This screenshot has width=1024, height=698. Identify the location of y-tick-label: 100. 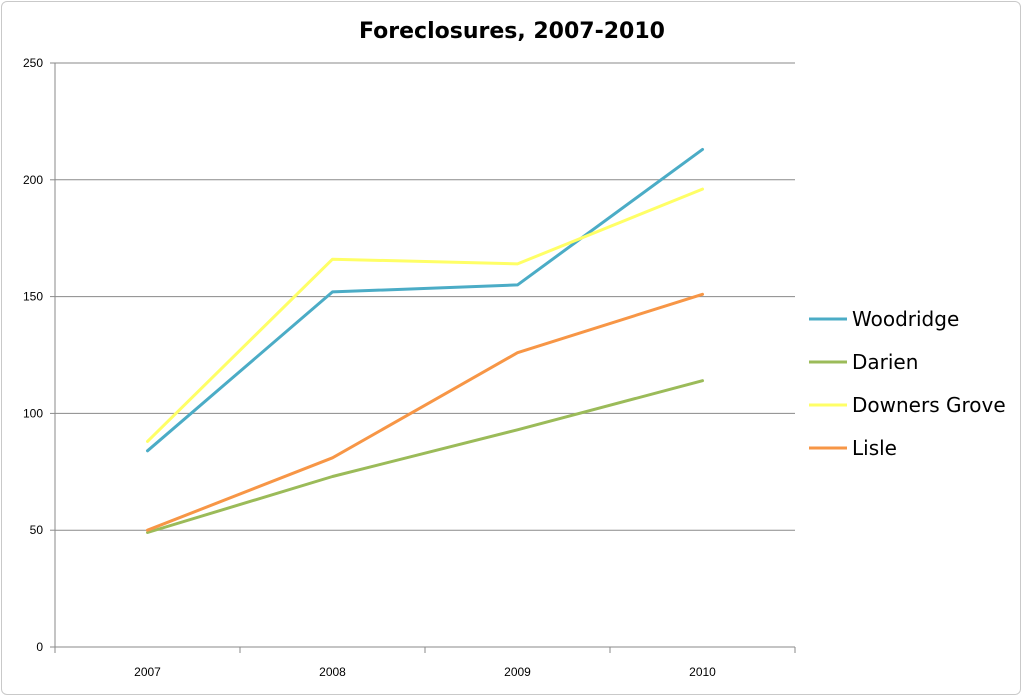
(33, 413).